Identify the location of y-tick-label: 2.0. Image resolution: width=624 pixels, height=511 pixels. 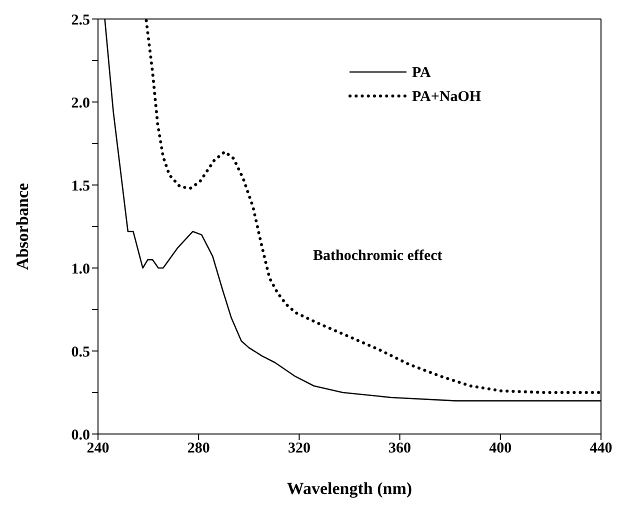
(80, 103).